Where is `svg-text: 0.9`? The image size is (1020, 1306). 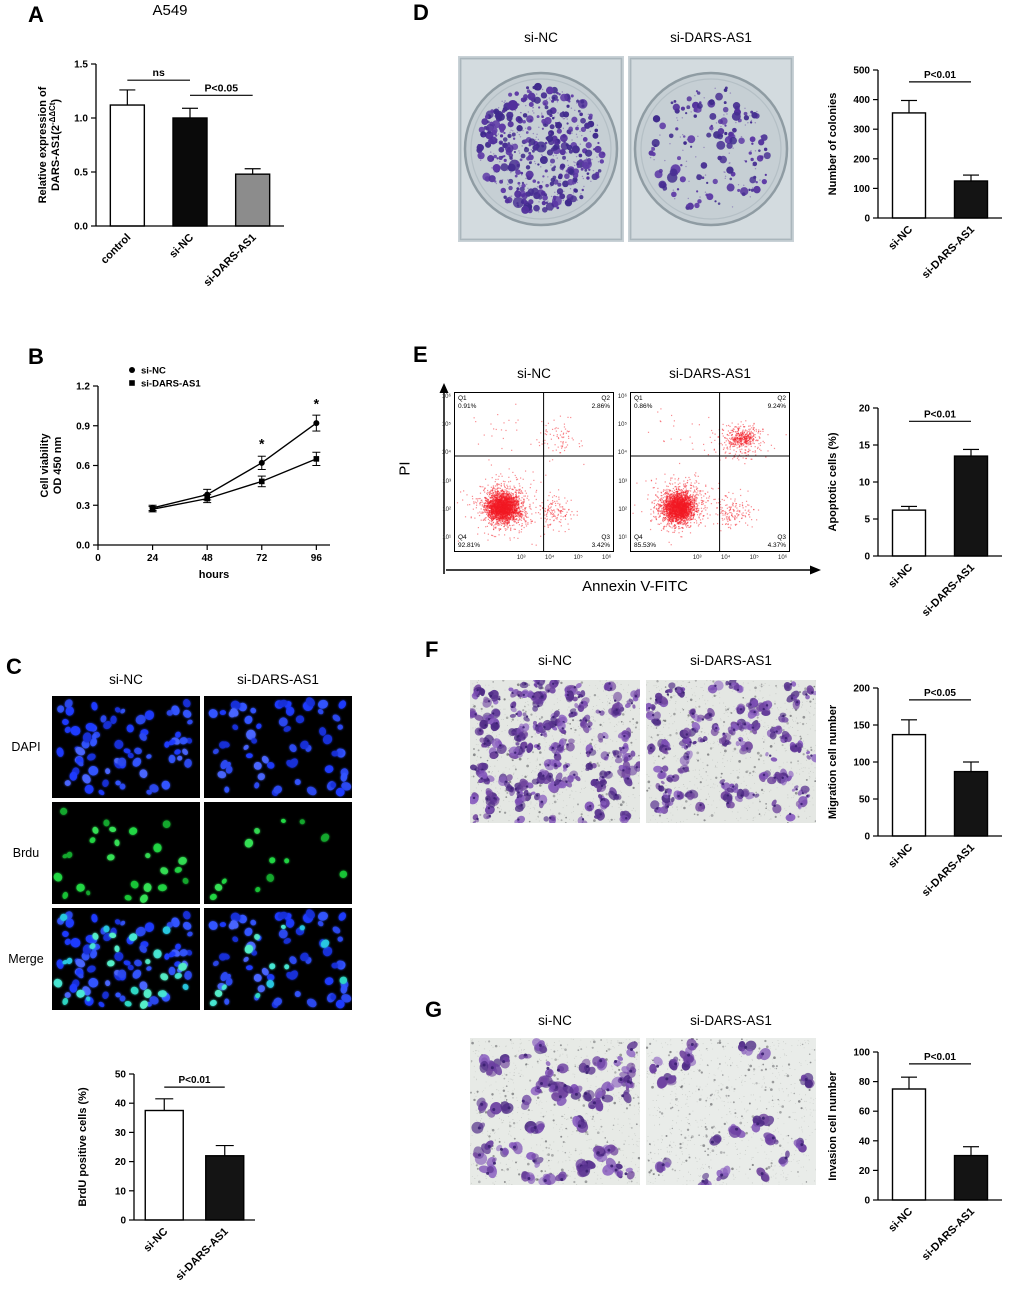
svg-text: 0.9 is located at coordinates (83, 426).